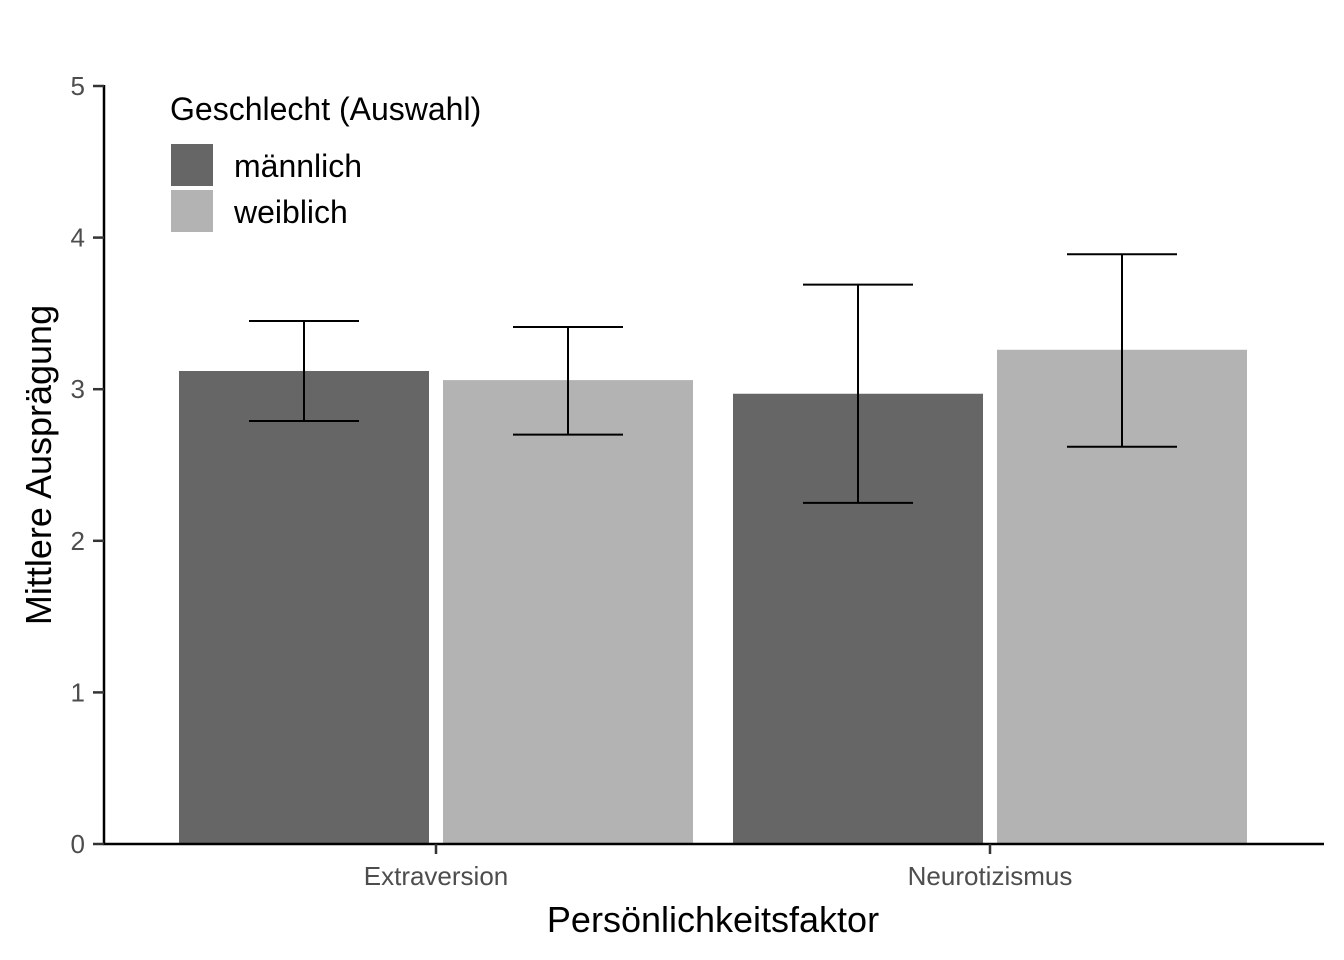  What do you see at coordinates (990, 876) in the screenshot?
I see `x-tick-label: Neurotizismus` at bounding box center [990, 876].